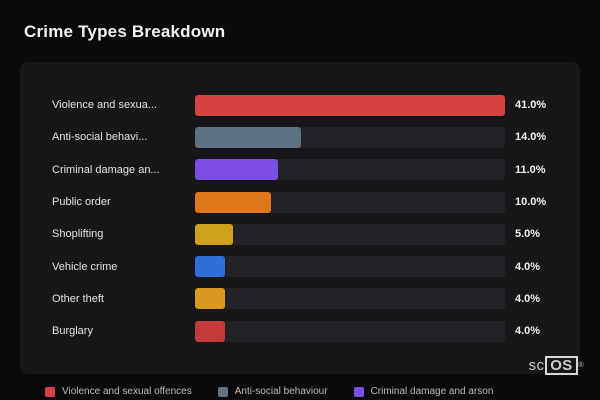 The image size is (600, 400). What do you see at coordinates (432, 391) in the screenshot?
I see `legend-label: Criminal damage and arson` at bounding box center [432, 391].